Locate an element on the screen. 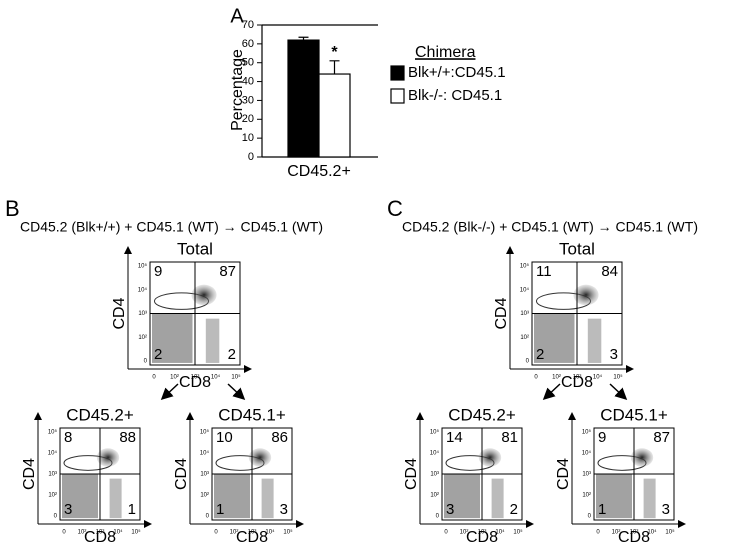 Image resolution: width=751 pixels, height=548 pixels. legend-label: Blk+/+:CD45.1 is located at coordinates (457, 72).